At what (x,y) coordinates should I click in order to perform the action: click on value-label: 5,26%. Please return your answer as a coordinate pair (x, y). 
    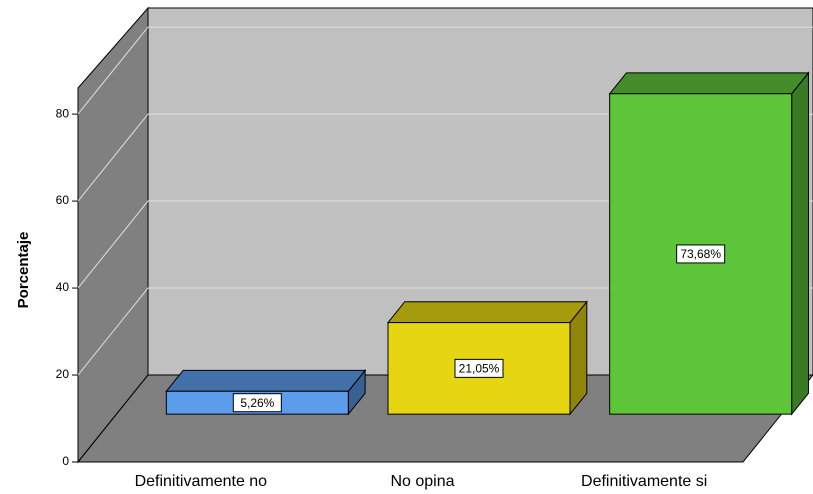
    Looking at the image, I should click on (257, 403).